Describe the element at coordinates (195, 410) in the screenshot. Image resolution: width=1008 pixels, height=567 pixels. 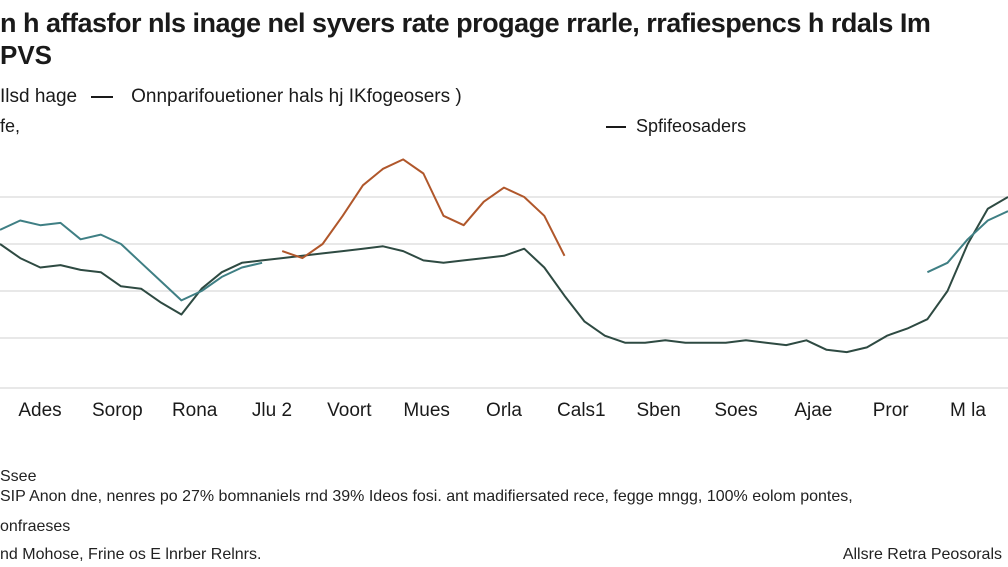
I see `x-tick-label: Rona` at that location.